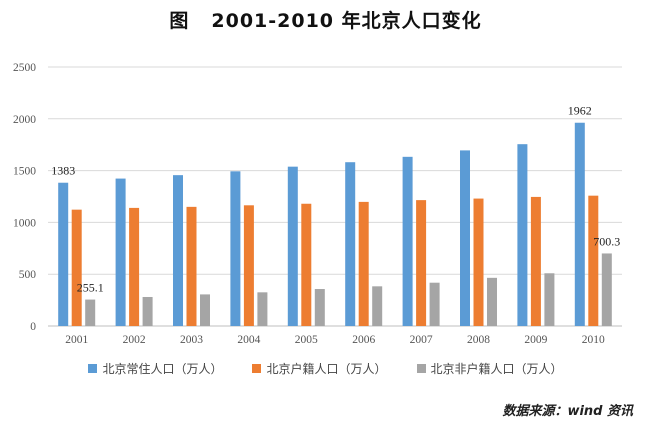 The height and width of the screenshot is (424, 651). What do you see at coordinates (593, 340) in the screenshot?
I see `x-tick-label: 2010` at bounding box center [593, 340].